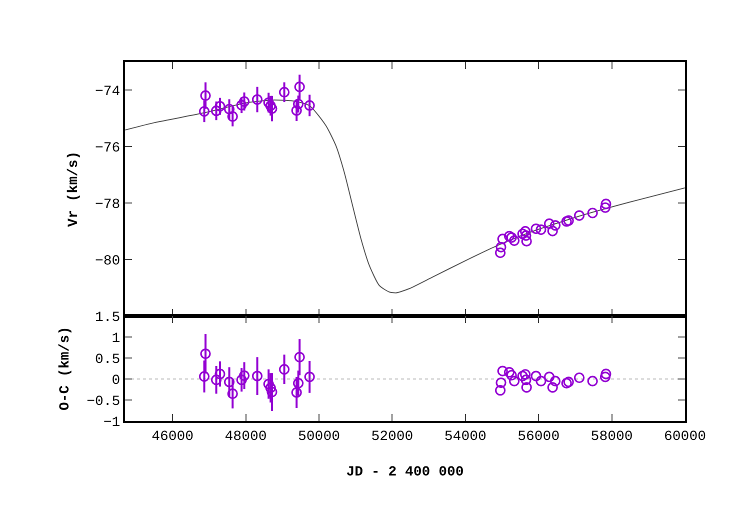  Describe the element at coordinates (319, 436) in the screenshot. I see `x-tick-label: 50000` at that location.